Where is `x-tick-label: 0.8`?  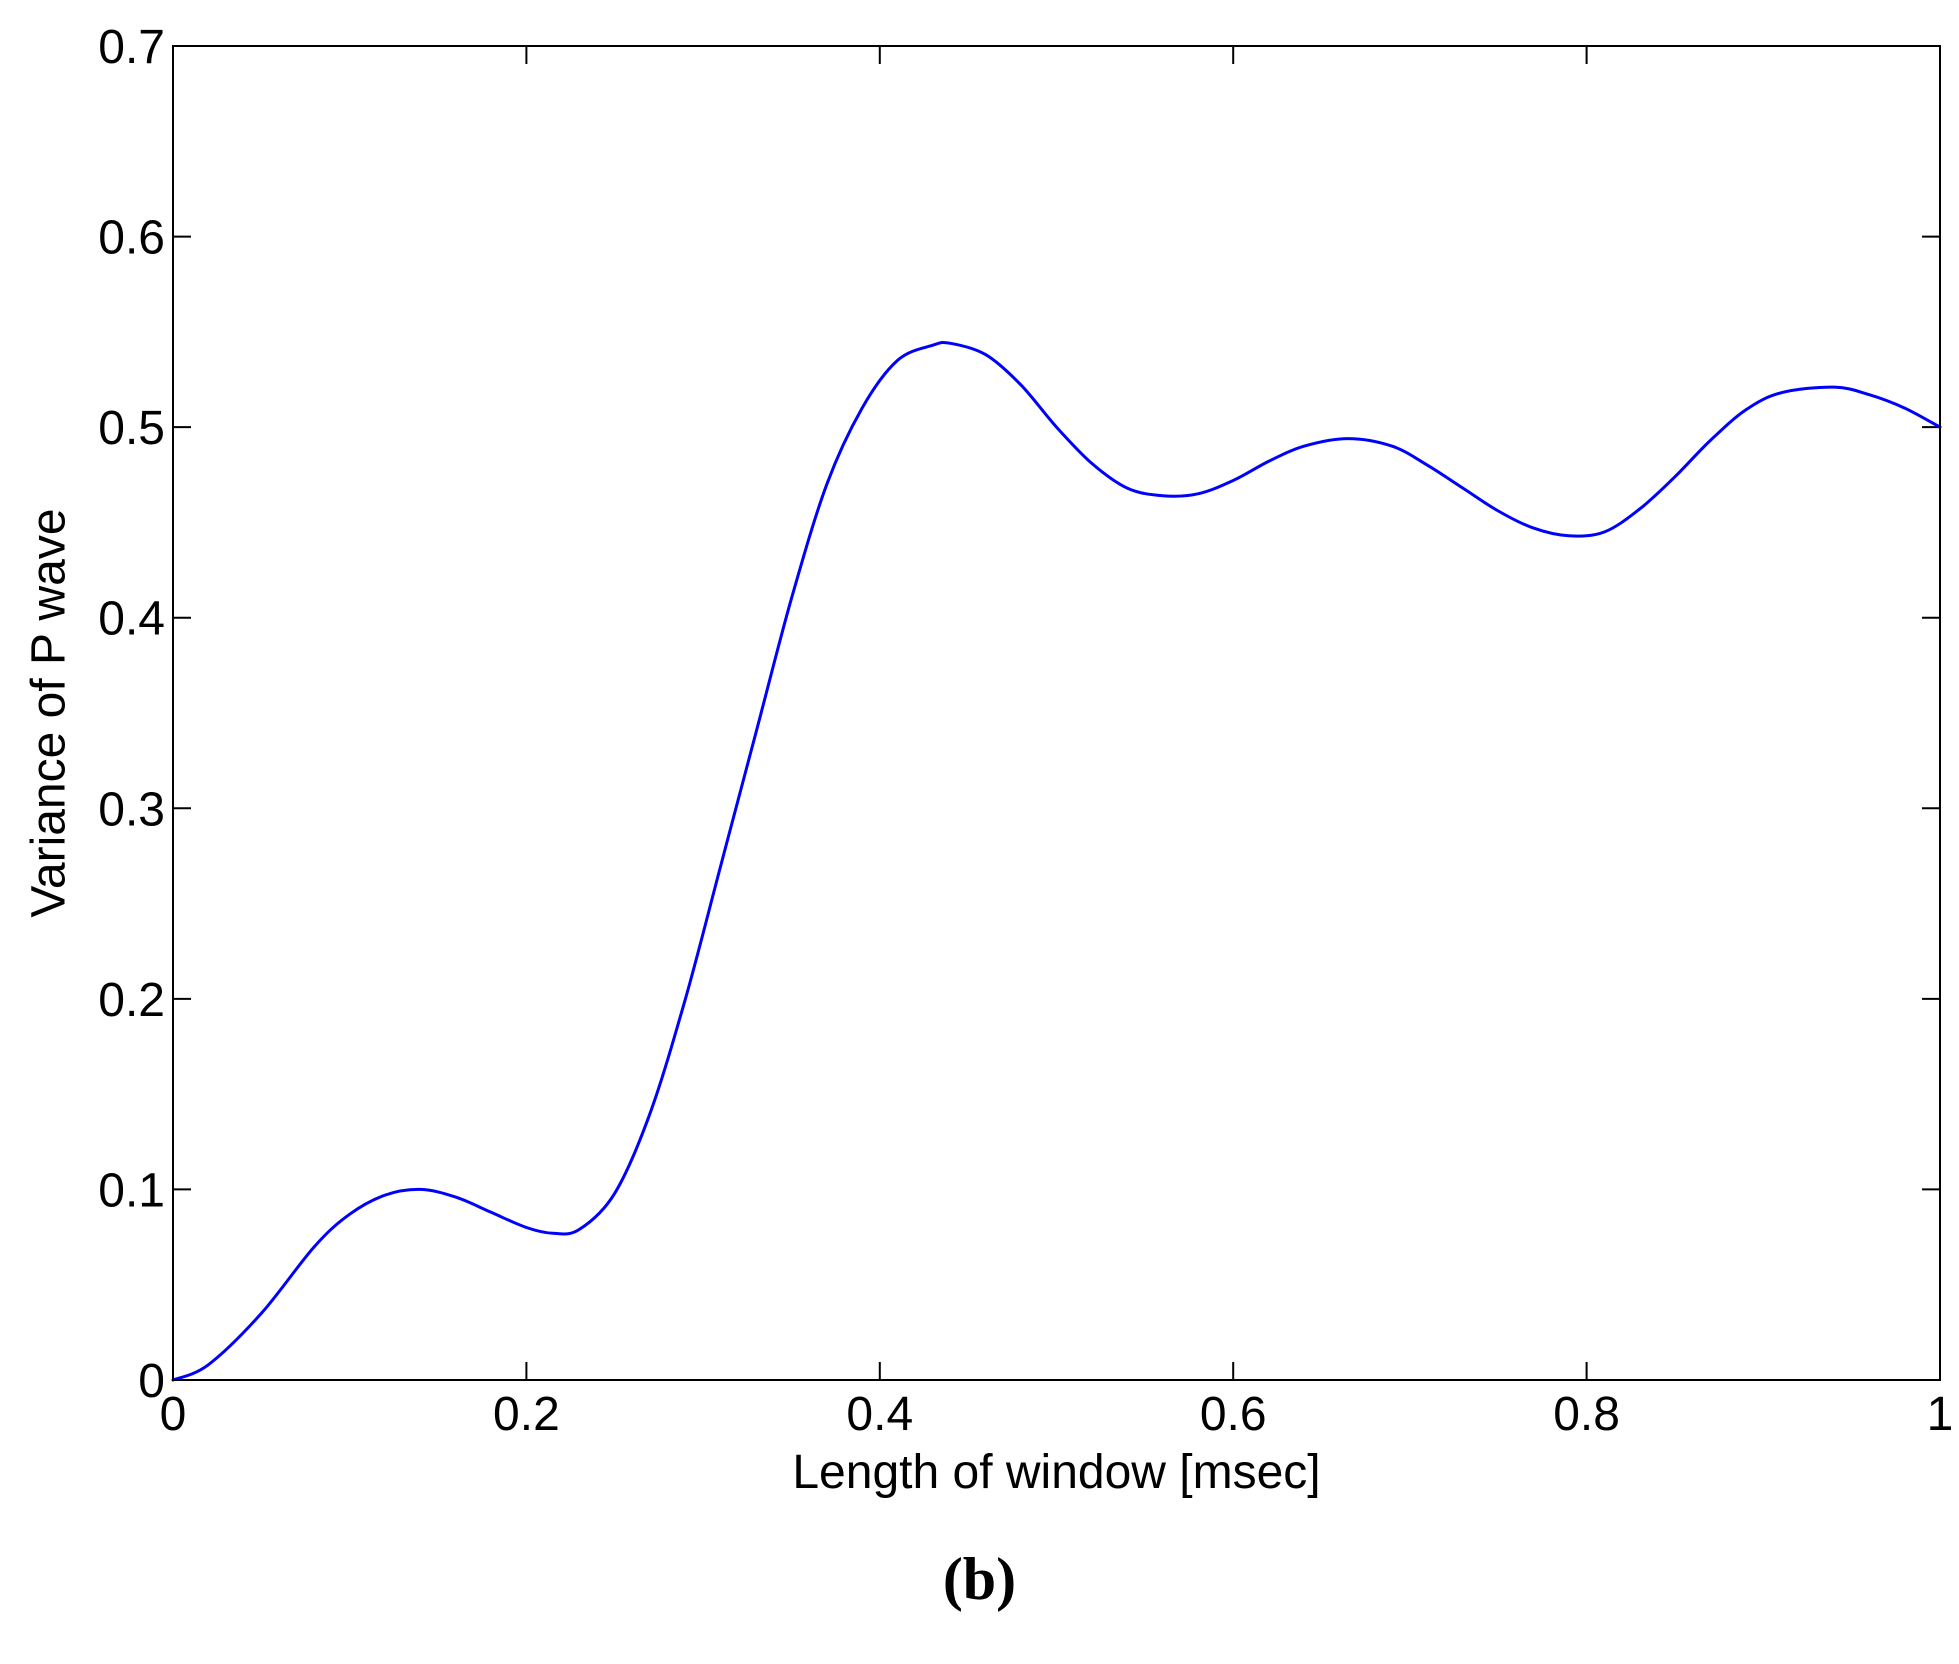 x-tick-label: 0.8 is located at coordinates (1586, 1414).